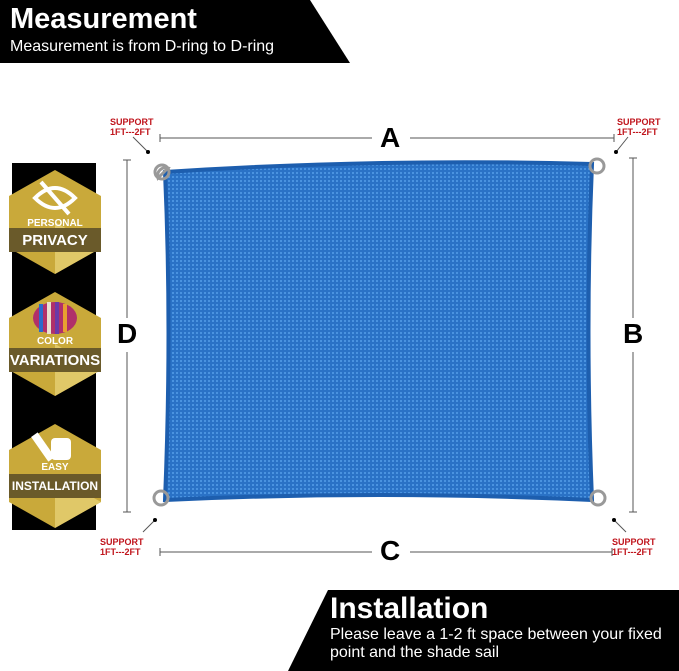 The height and width of the screenshot is (671, 679). Describe the element at coordinates (55, 240) in the screenshot. I see `badge-big-label: PRIVACY` at that location.